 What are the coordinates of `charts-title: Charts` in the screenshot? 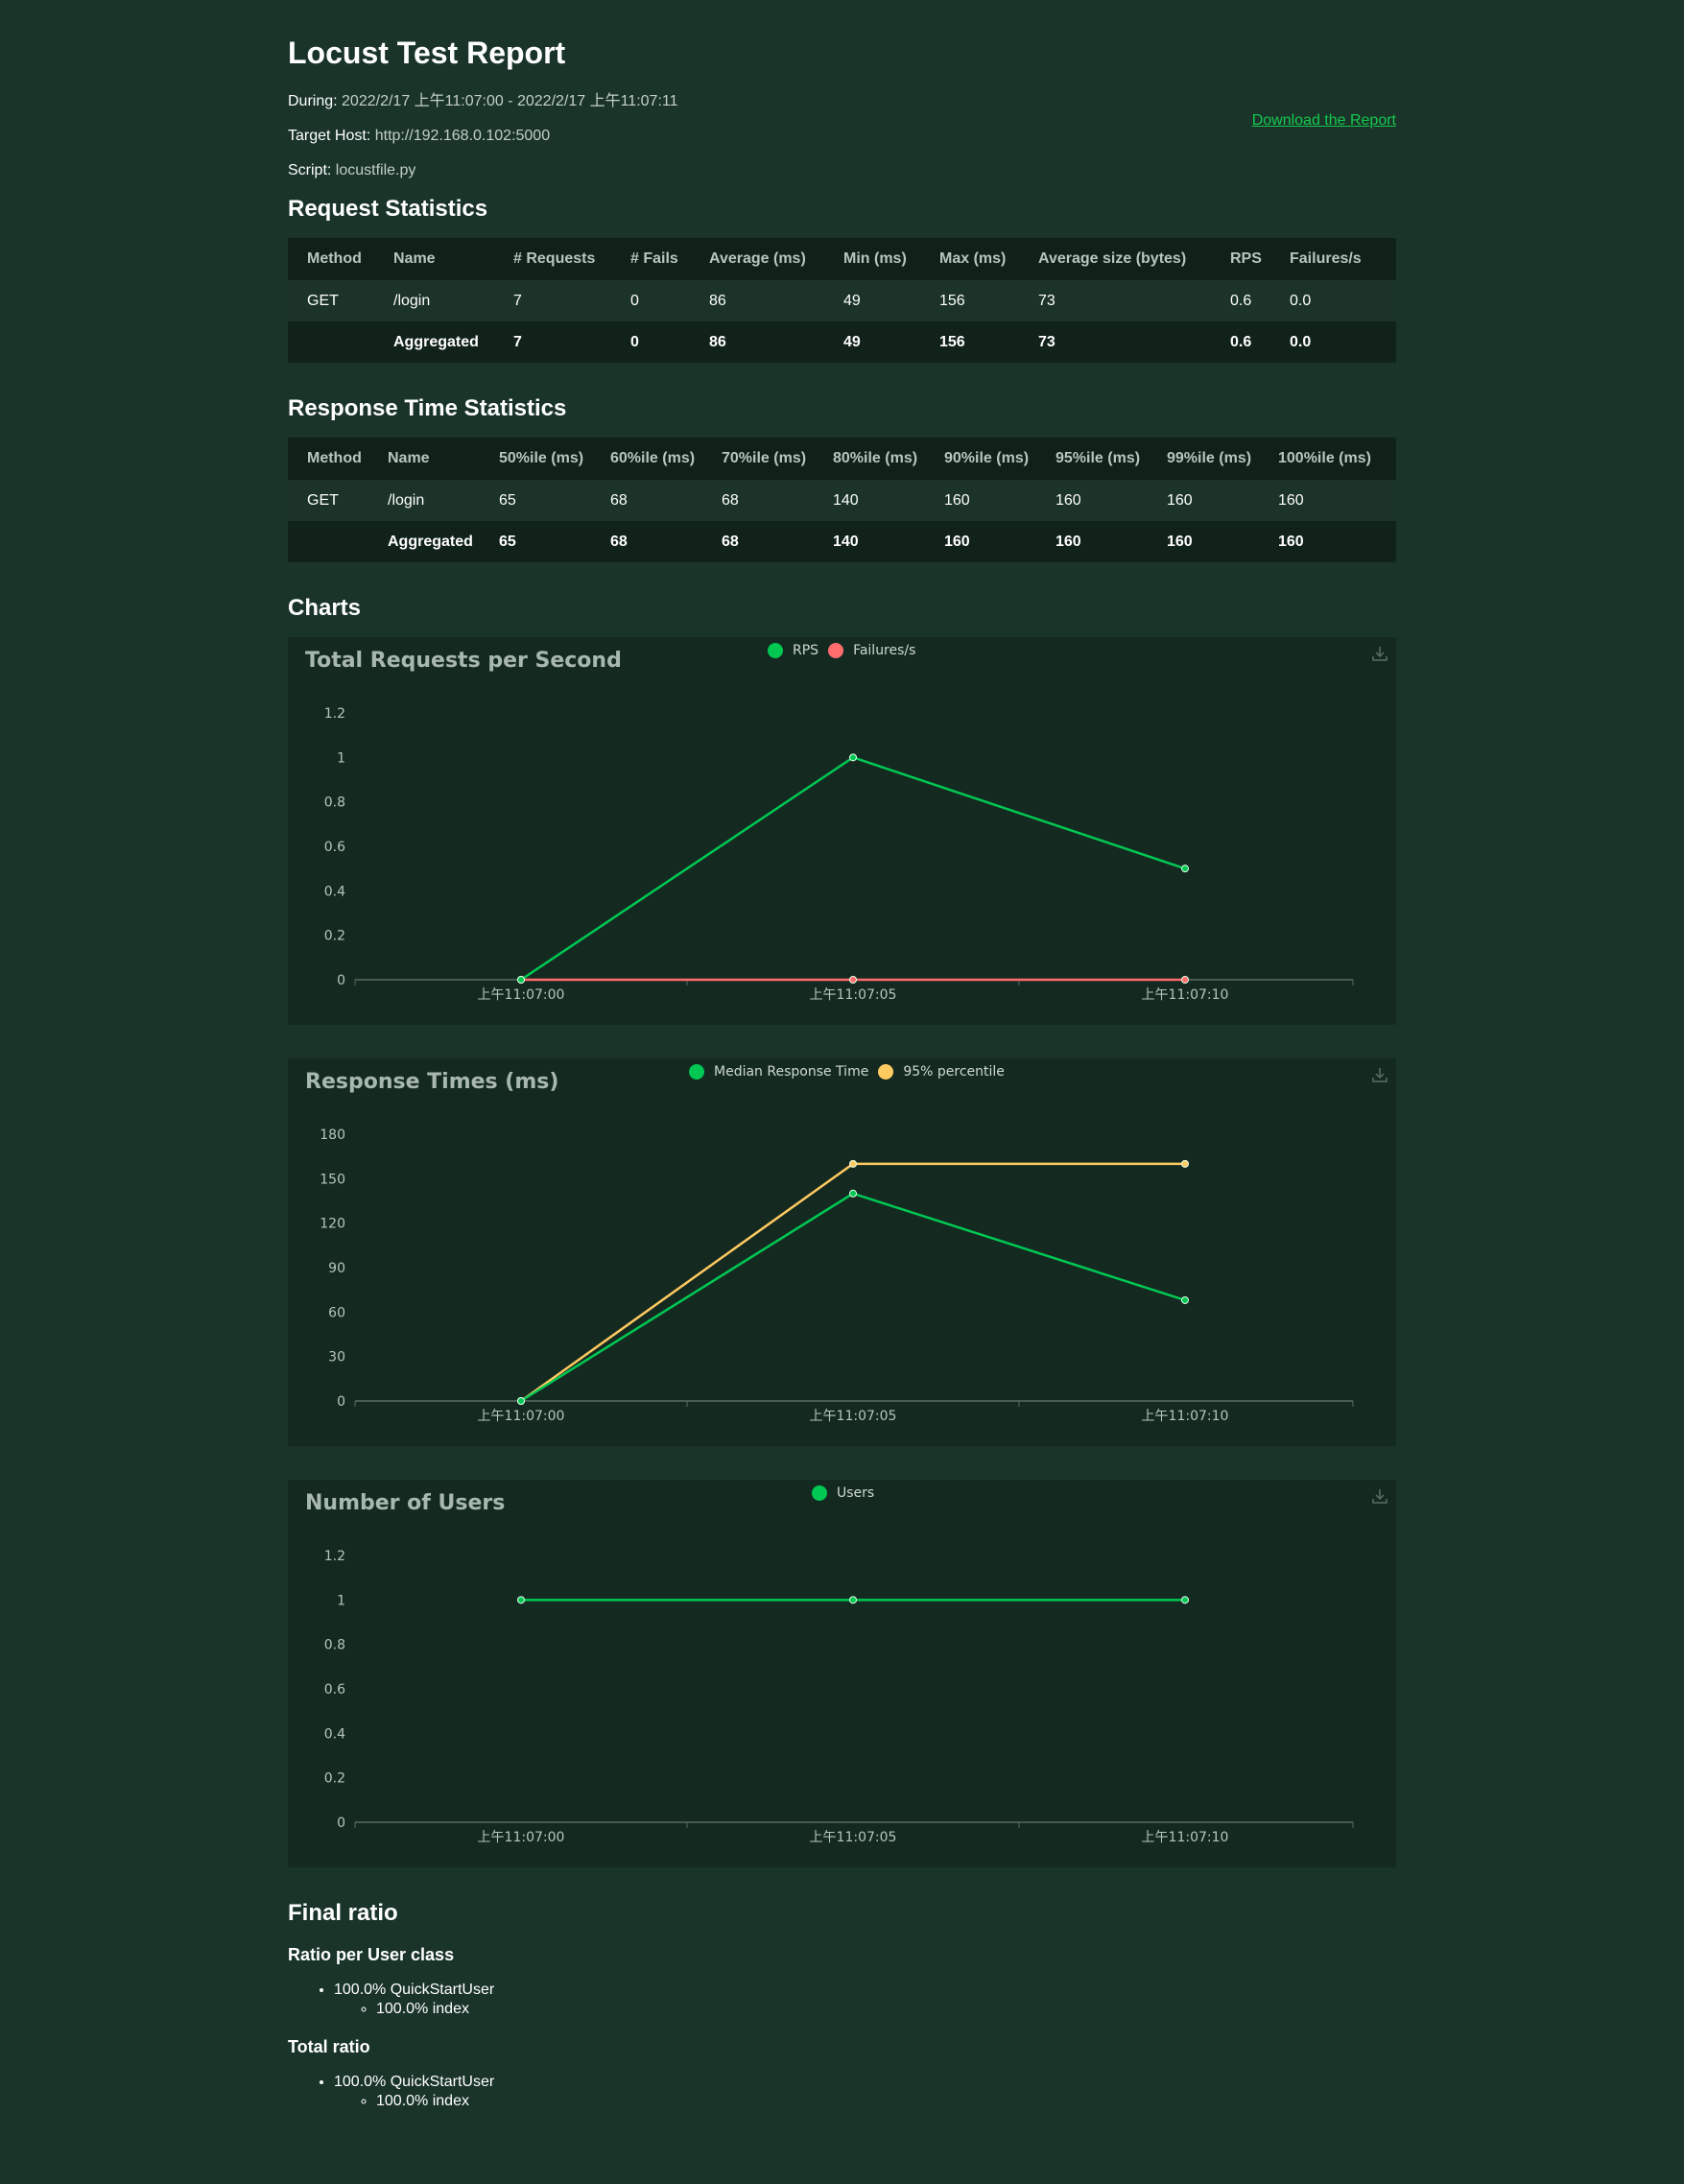 It's located at (325, 608).